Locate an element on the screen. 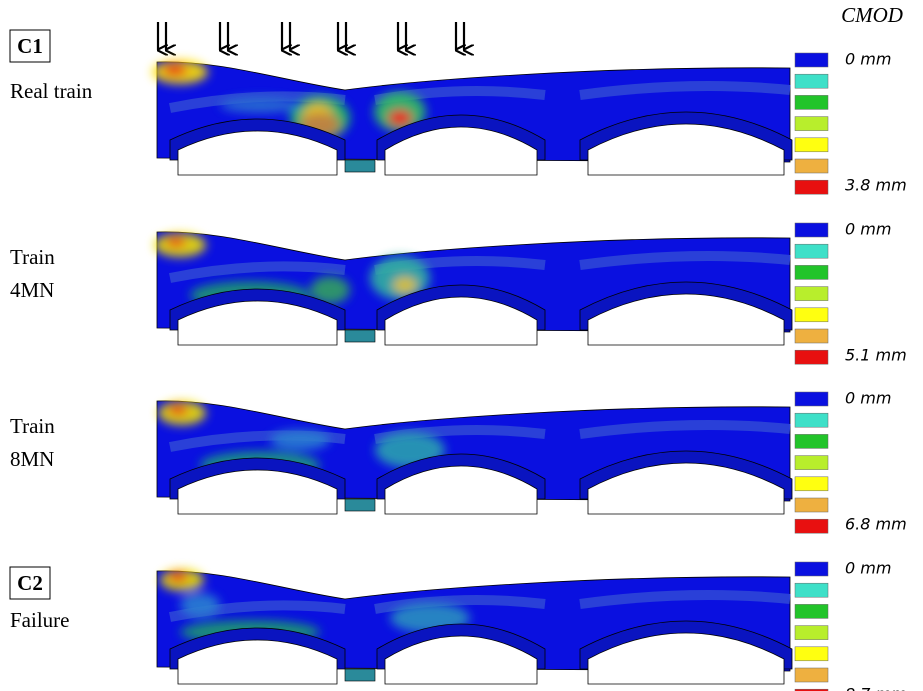 Image resolution: width=923 pixels, height=691 pixels. legend-max: 3.8 mm is located at coordinates (876, 185).